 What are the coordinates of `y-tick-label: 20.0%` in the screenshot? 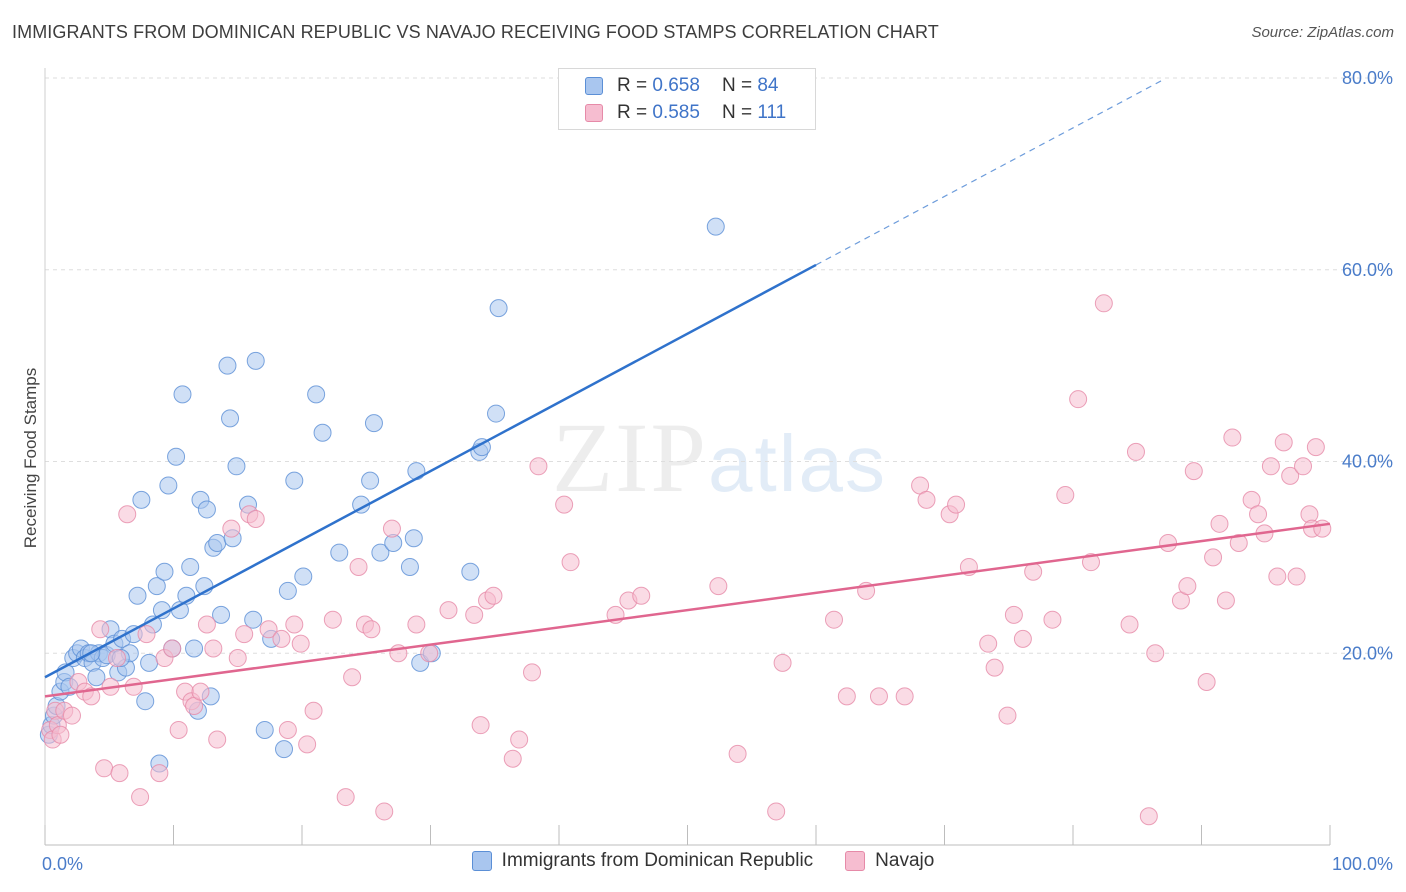 It's located at (1367, 653).